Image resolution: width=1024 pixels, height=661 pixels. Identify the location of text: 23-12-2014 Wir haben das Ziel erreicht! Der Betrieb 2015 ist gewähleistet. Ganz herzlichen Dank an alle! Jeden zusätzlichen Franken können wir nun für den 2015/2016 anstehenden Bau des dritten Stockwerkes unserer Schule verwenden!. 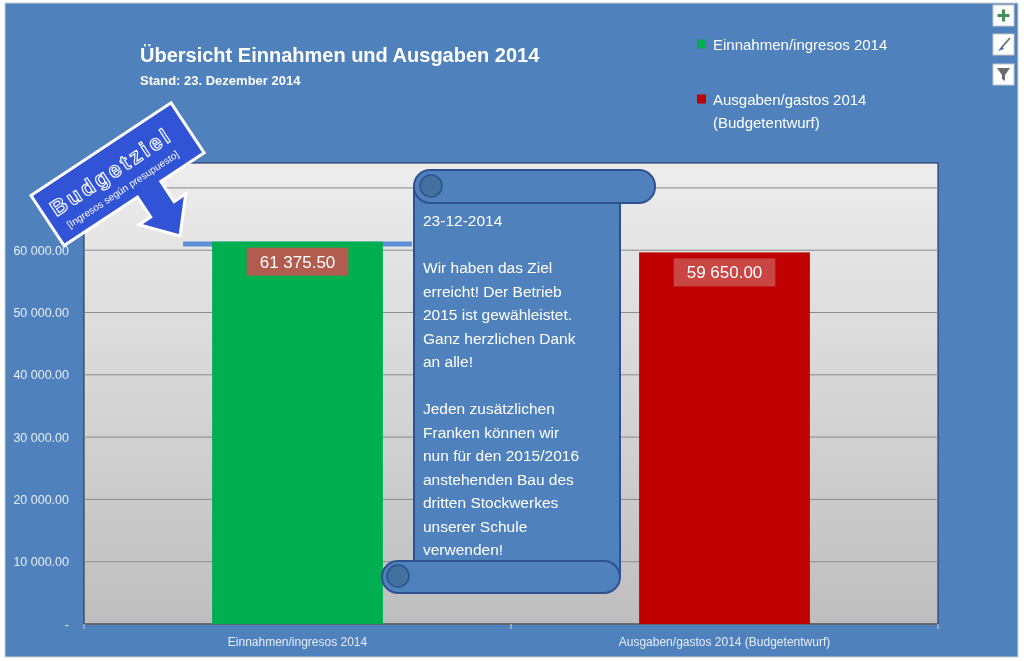
(501, 385).